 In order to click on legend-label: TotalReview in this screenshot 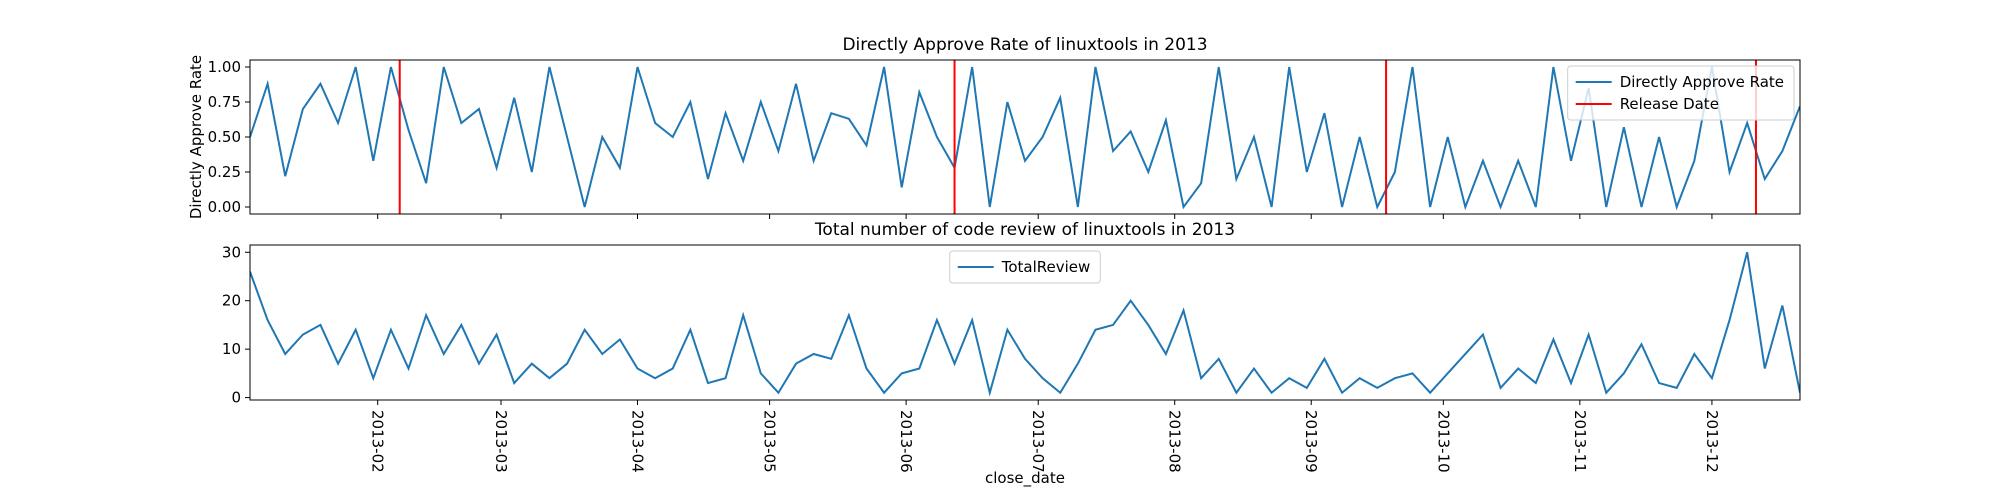, I will do `click(1046, 267)`.